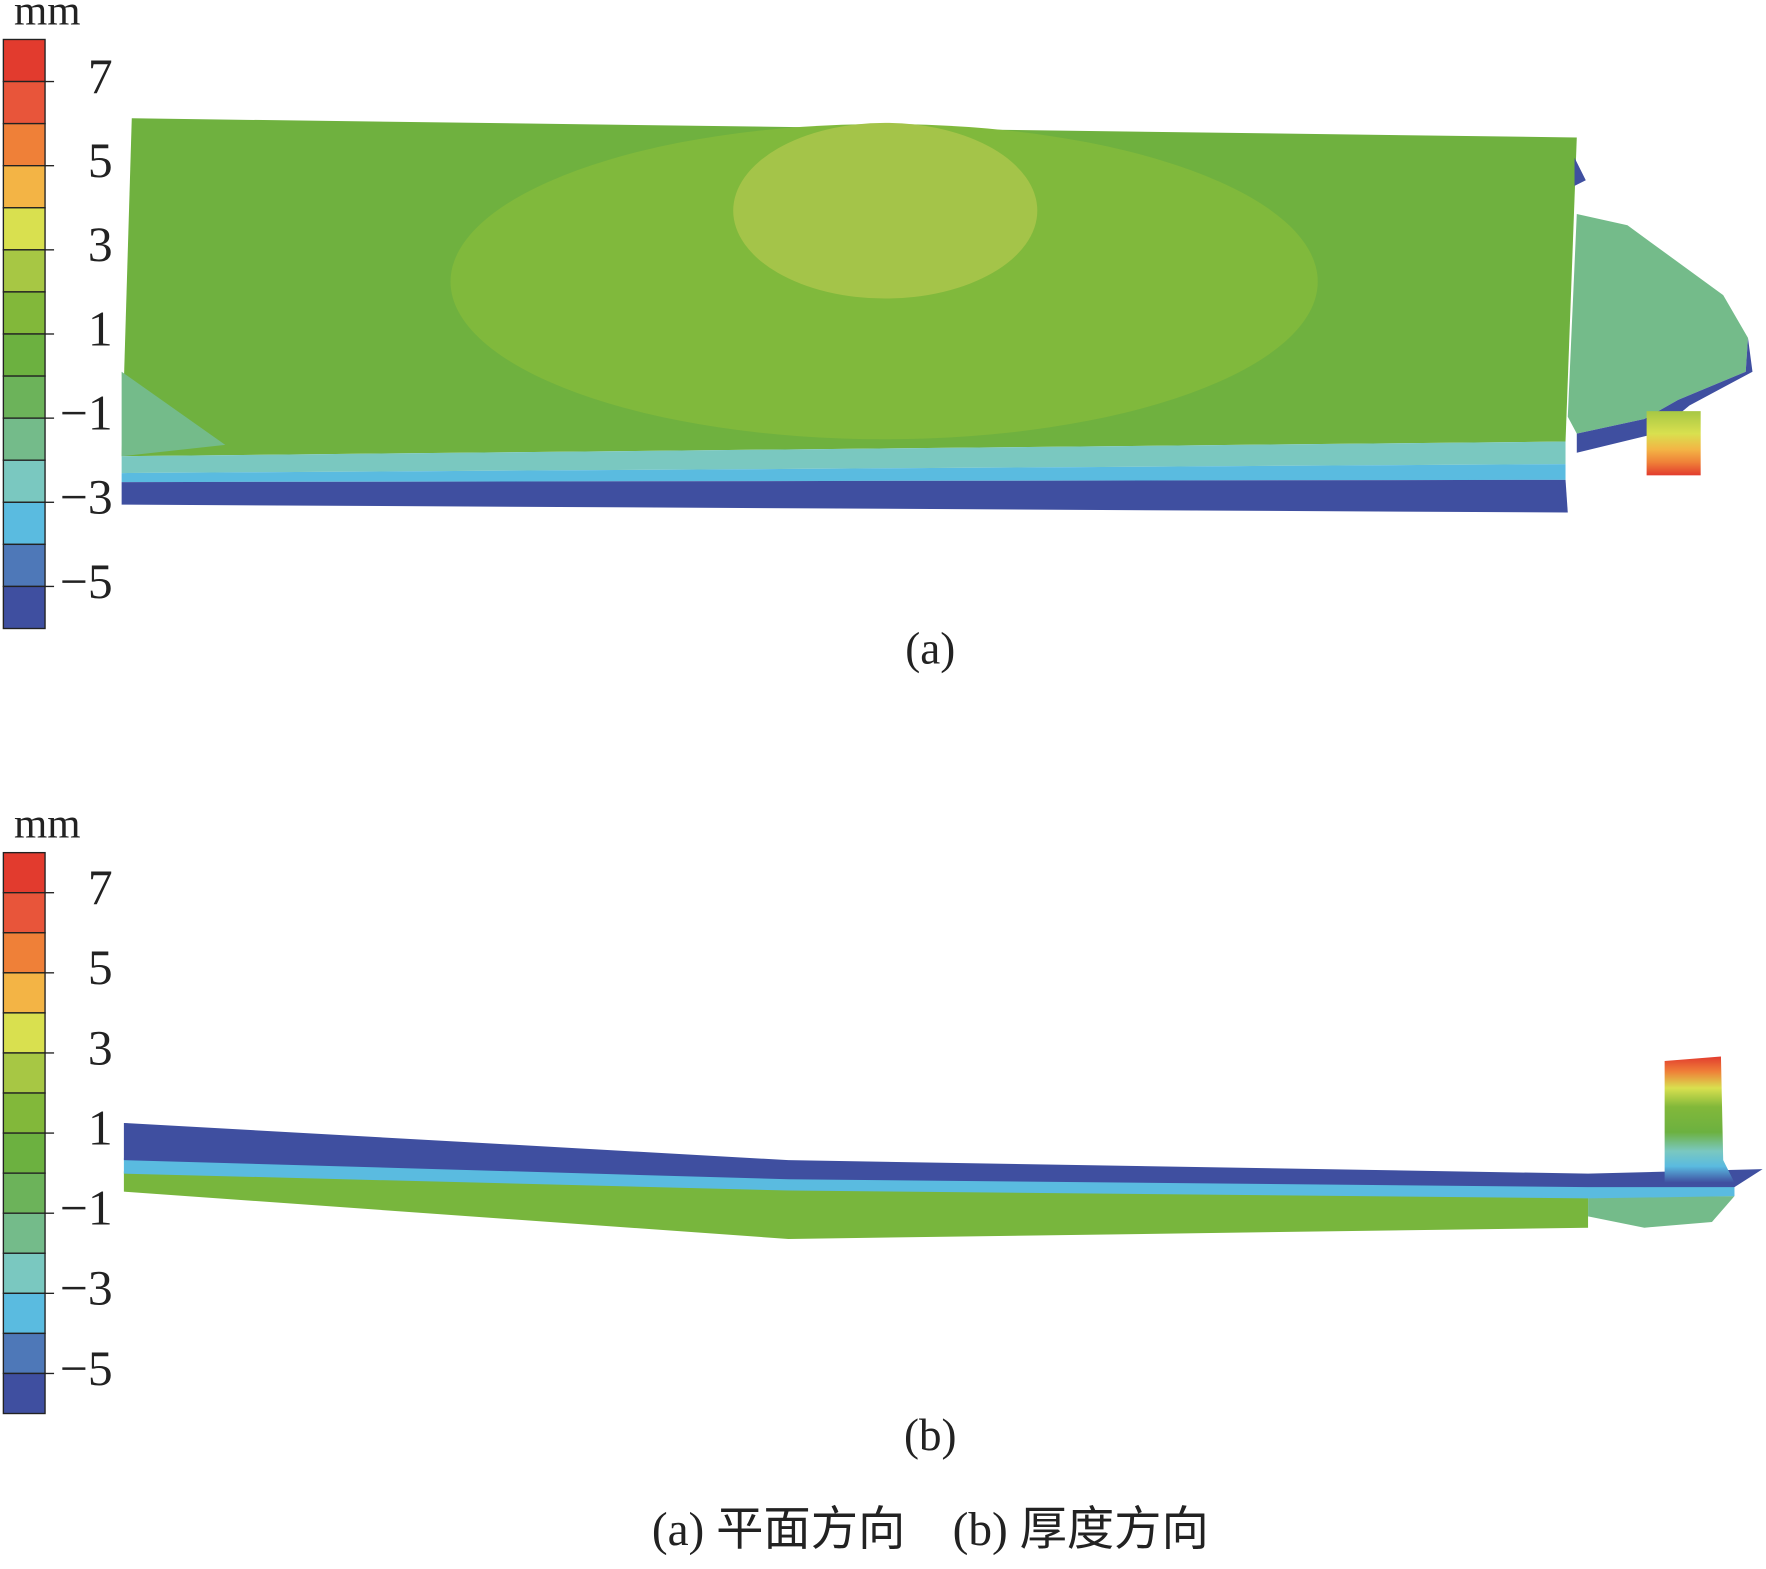 This screenshot has width=1766, height=1569. I want to click on caption: (a) 平面方向 (b) 厚度方向, so click(930, 1530).